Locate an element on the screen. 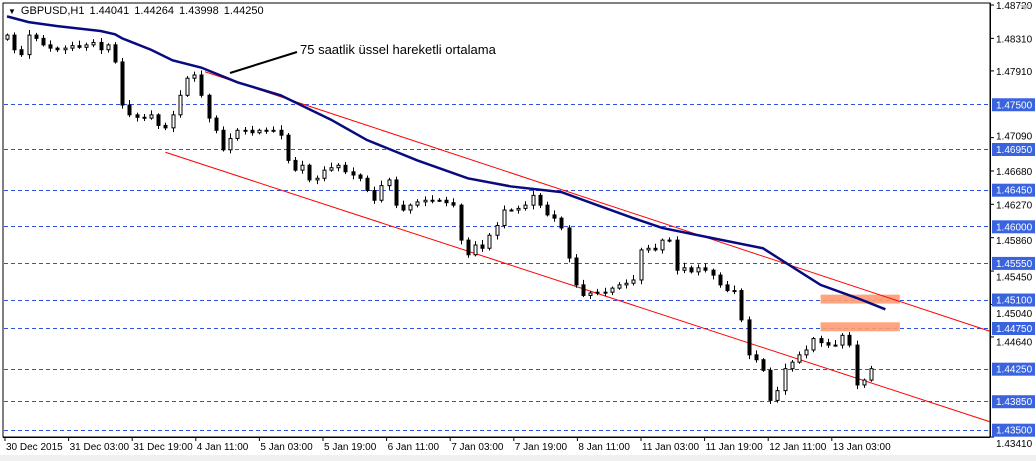 This screenshot has width=1036, height=461. time-tick-label: 4 Jan 11:00 is located at coordinates (223, 447).